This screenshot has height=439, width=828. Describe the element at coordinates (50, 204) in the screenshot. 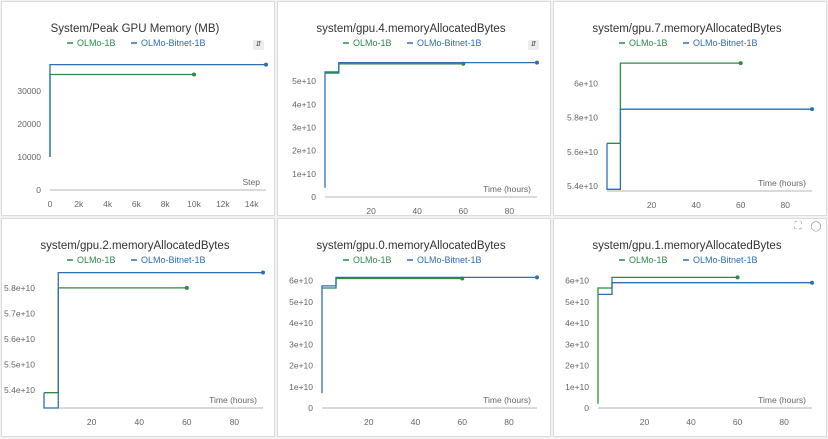

I see `x-tick-label: 0` at that location.